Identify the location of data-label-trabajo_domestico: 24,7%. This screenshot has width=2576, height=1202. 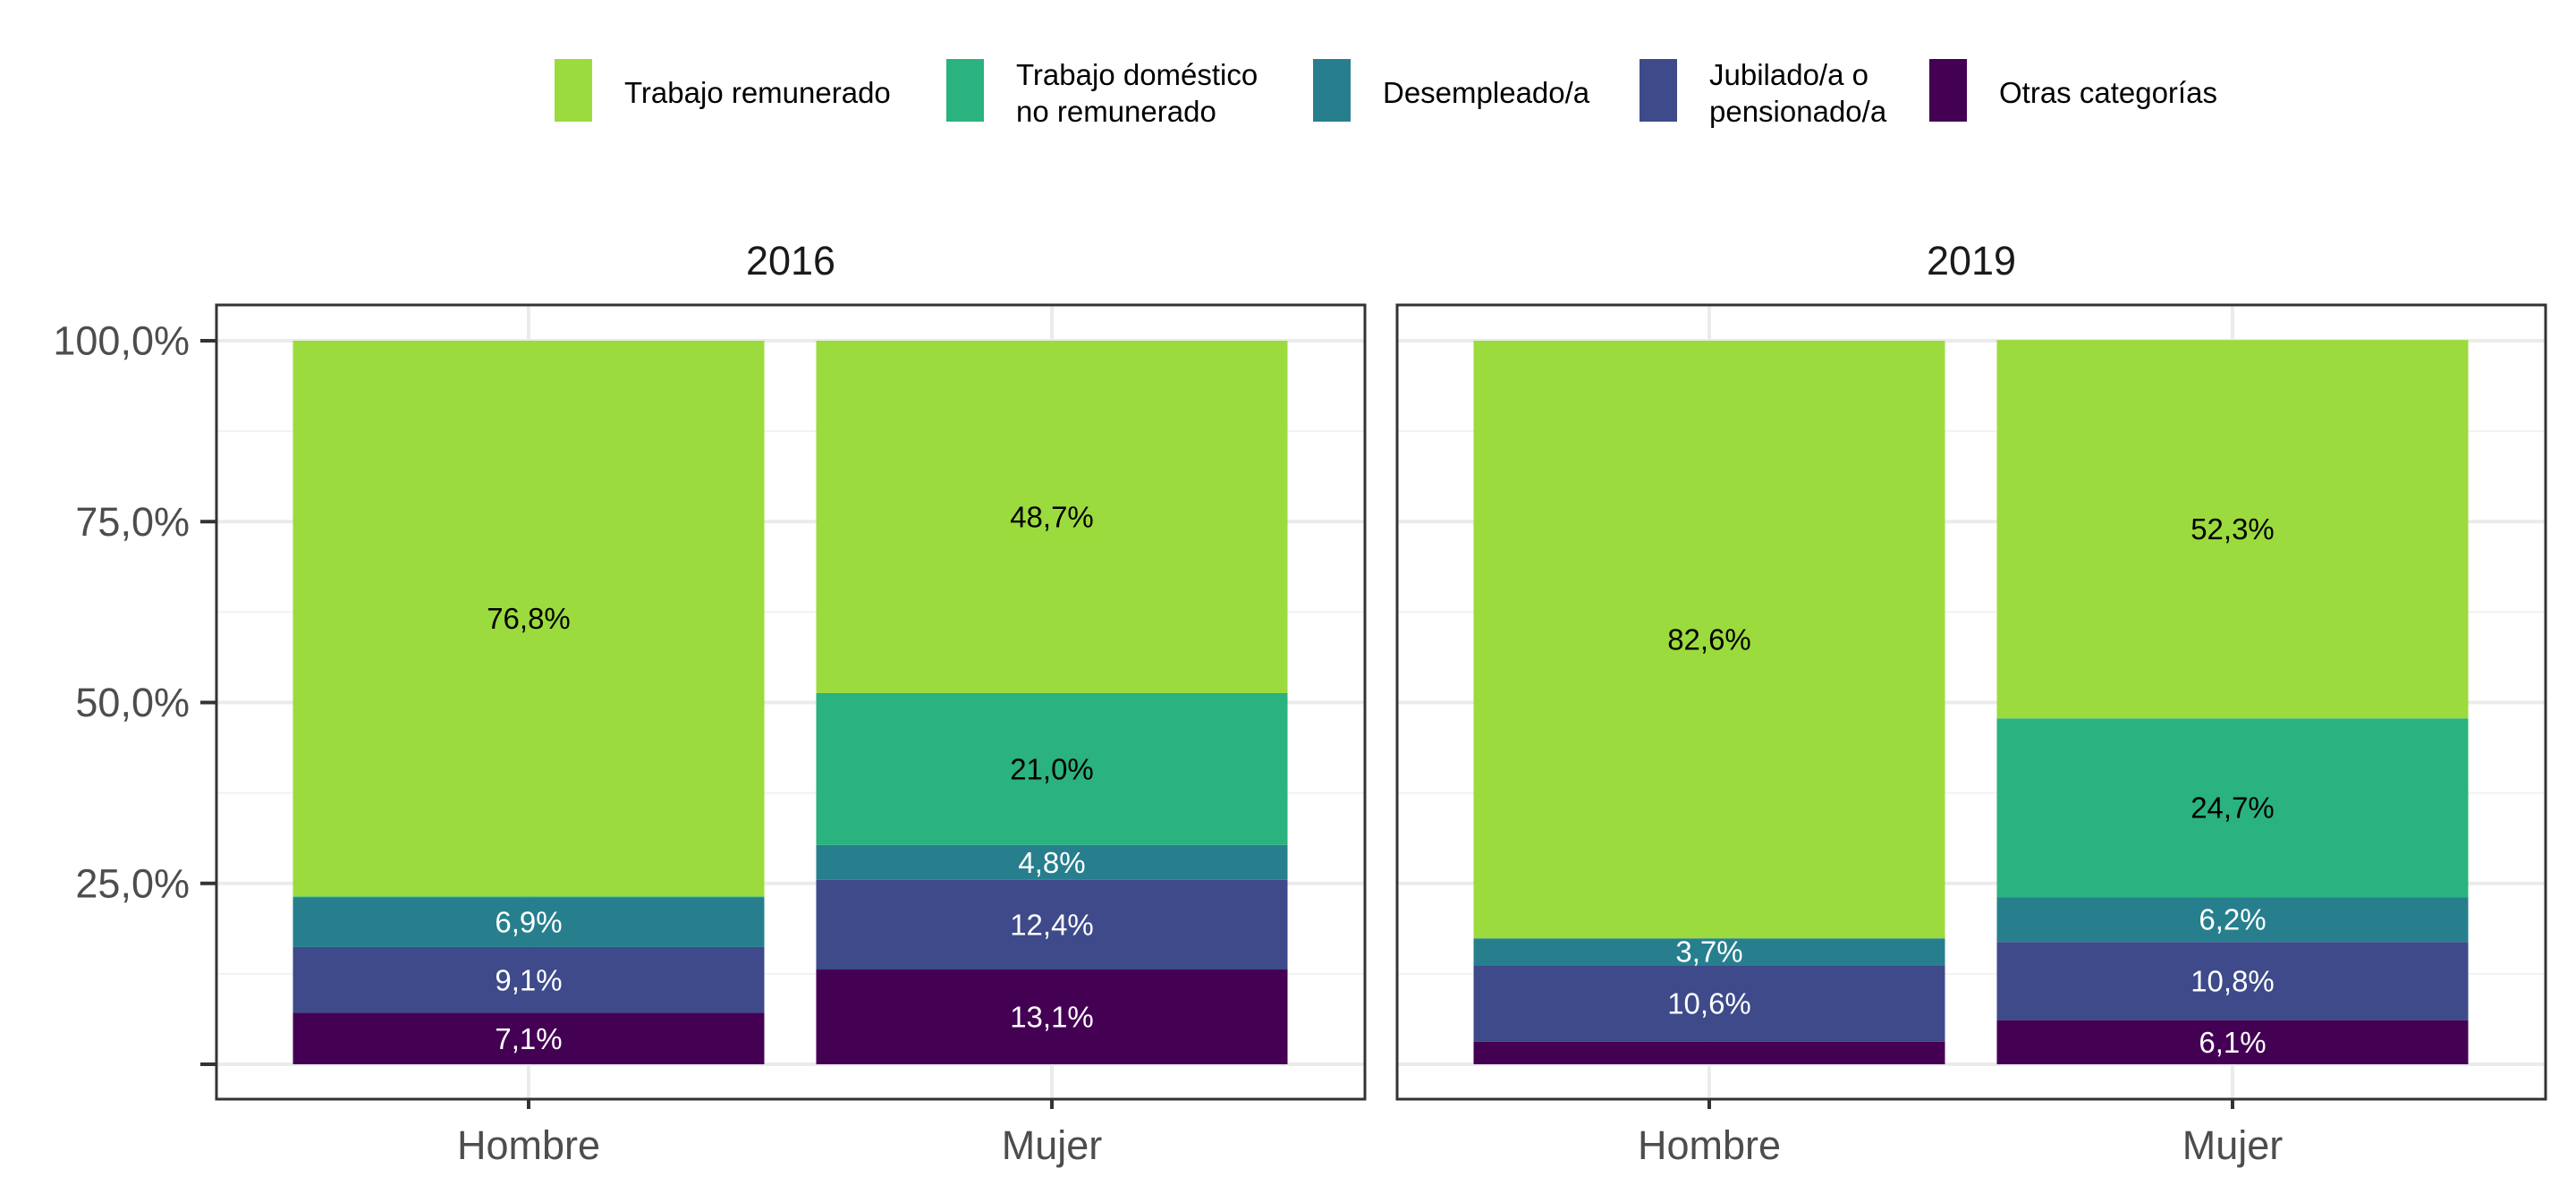
(2232, 808).